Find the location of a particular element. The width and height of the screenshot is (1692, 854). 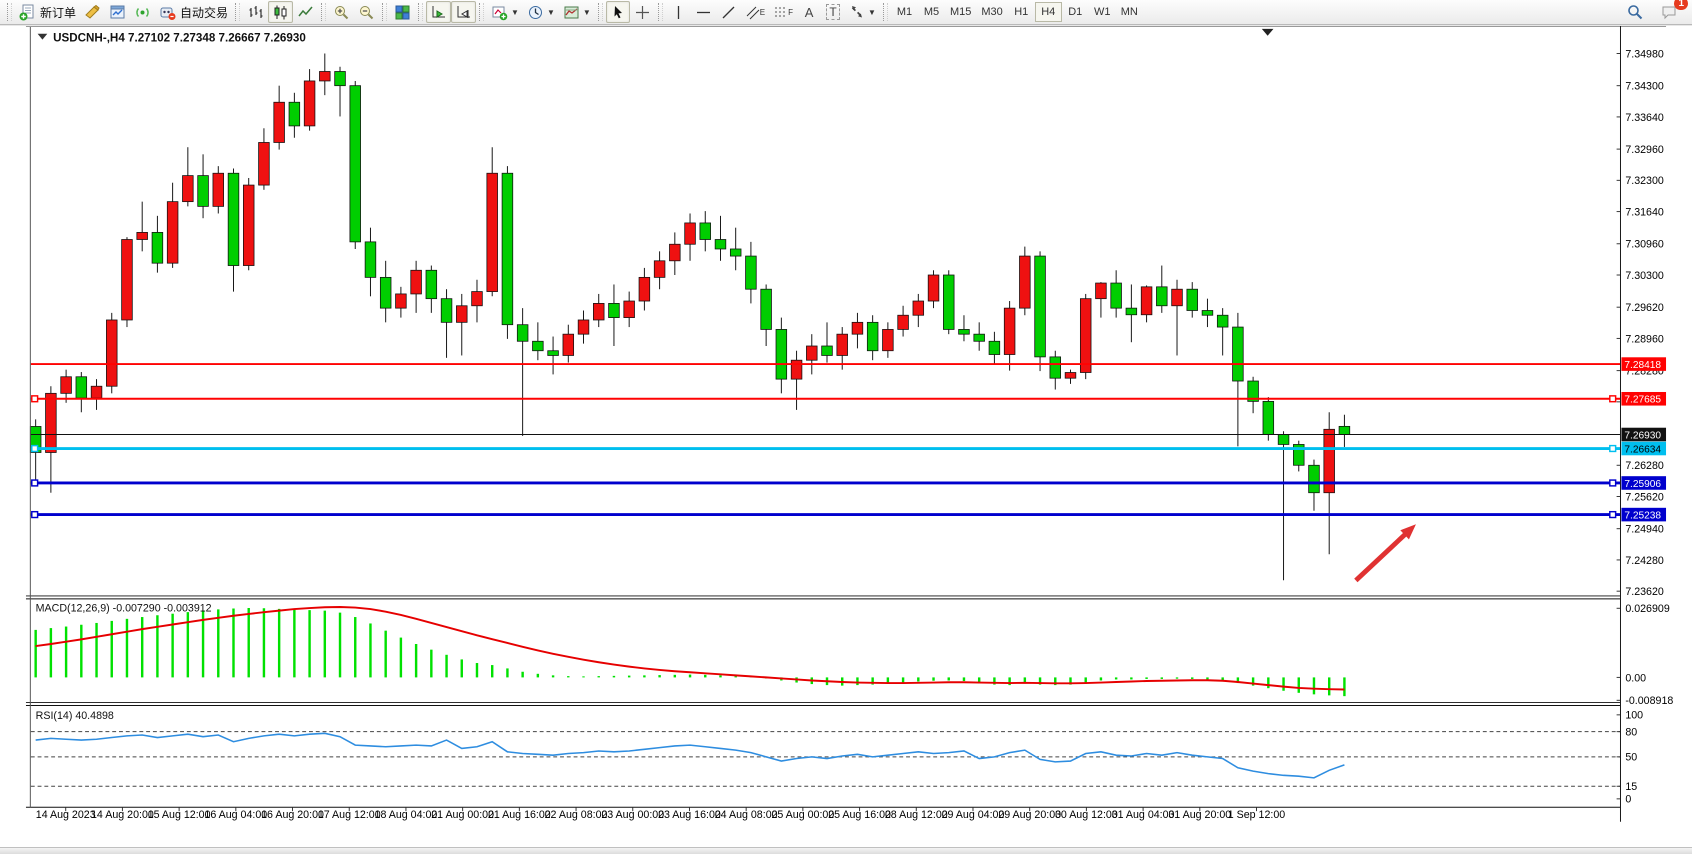

timeframe-mn-button: MN is located at coordinates (1129, 12).